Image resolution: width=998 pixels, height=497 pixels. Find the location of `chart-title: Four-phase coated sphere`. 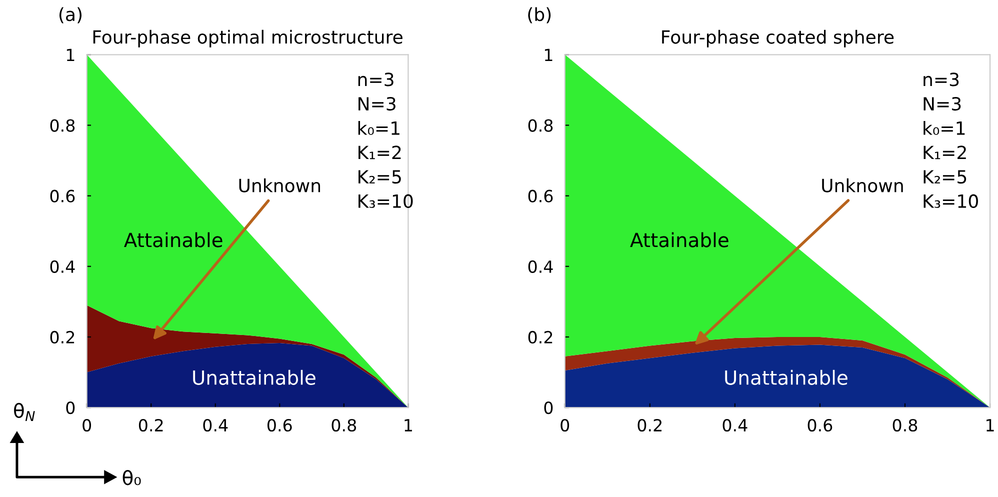

chart-title: Four-phase coated sphere is located at coordinates (778, 39).